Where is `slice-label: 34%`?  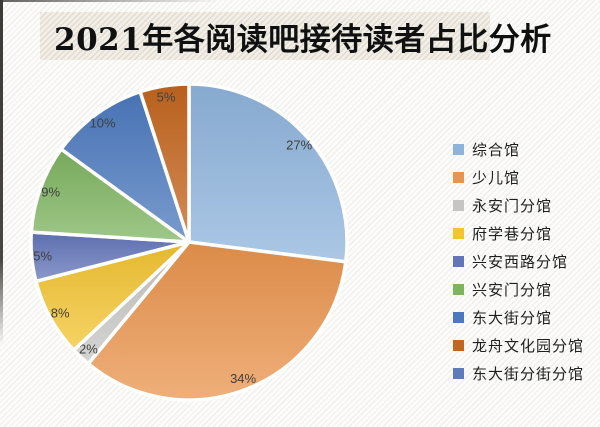 slice-label: 34% is located at coordinates (243, 378).